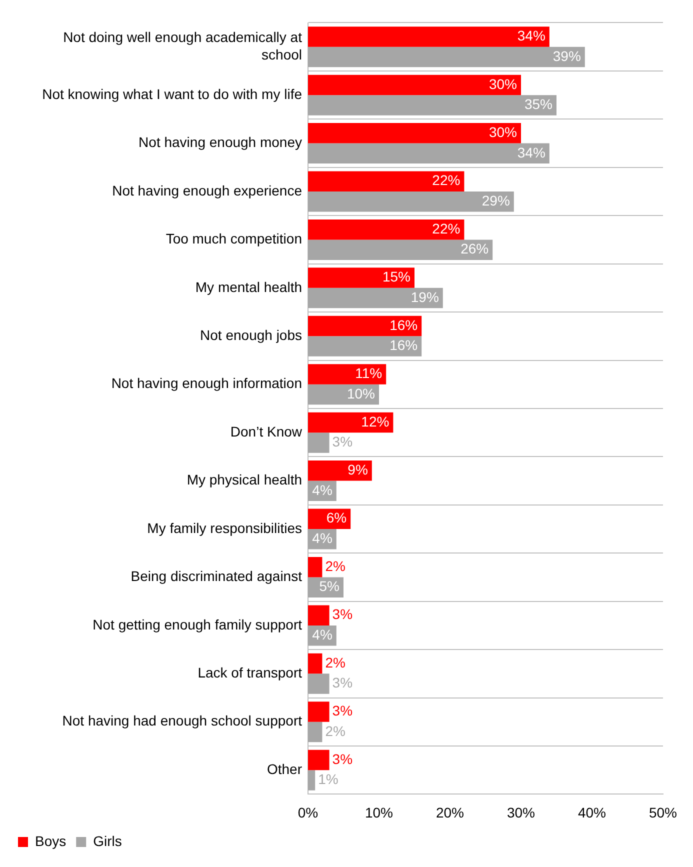 Image resolution: width=693 pixels, height=867 pixels. What do you see at coordinates (474, 248) in the screenshot?
I see `data-label: 26%` at bounding box center [474, 248].